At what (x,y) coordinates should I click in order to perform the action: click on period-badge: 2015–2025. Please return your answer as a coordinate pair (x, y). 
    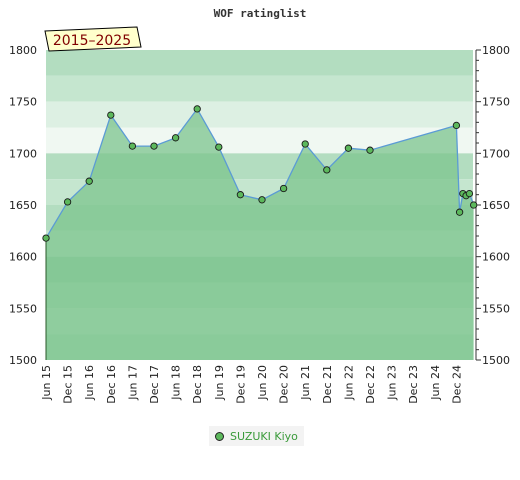
    Looking at the image, I should click on (93, 39).